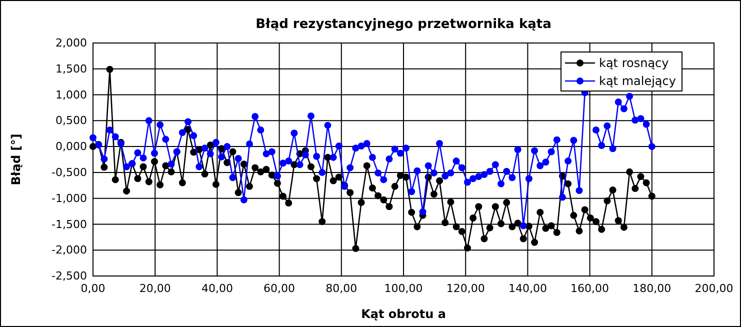 The width and height of the screenshot is (741, 327). Describe the element at coordinates (527, 288) in the screenshot. I see `x-tick-label: 140,00` at that location.